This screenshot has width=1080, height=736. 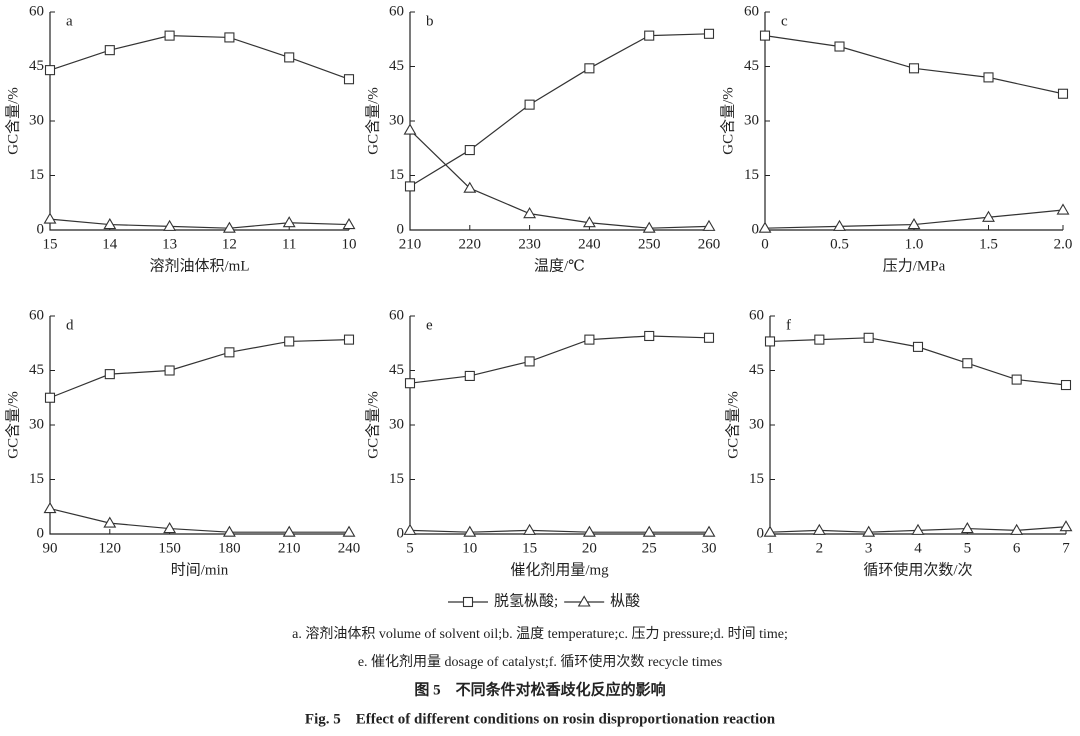 What do you see at coordinates (649, 244) in the screenshot?
I see `x-tick-label: 250` at bounding box center [649, 244].